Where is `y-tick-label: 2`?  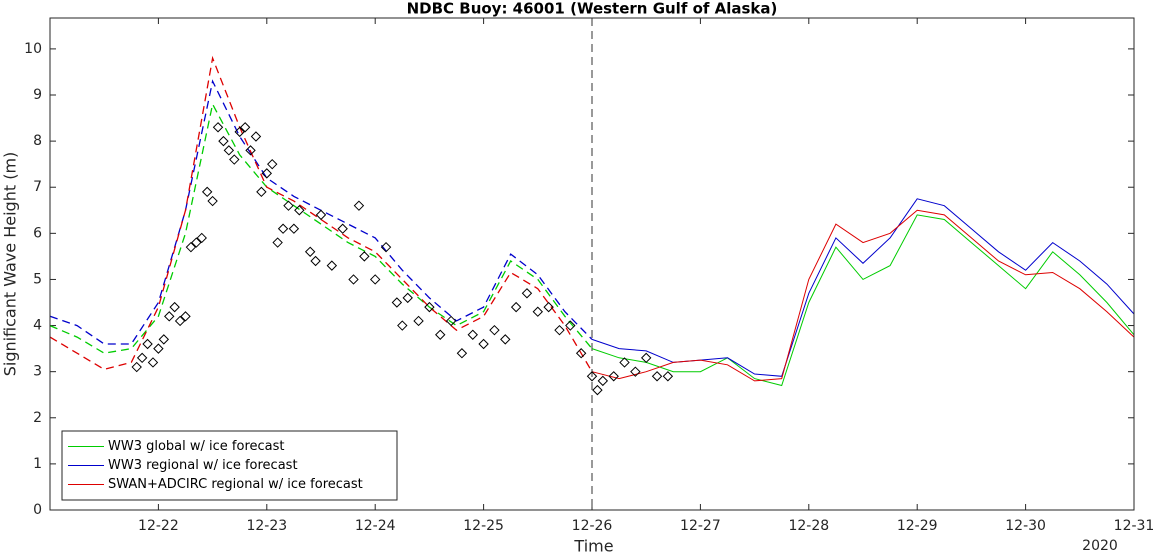 y-tick-label: 2 is located at coordinates (37, 418).